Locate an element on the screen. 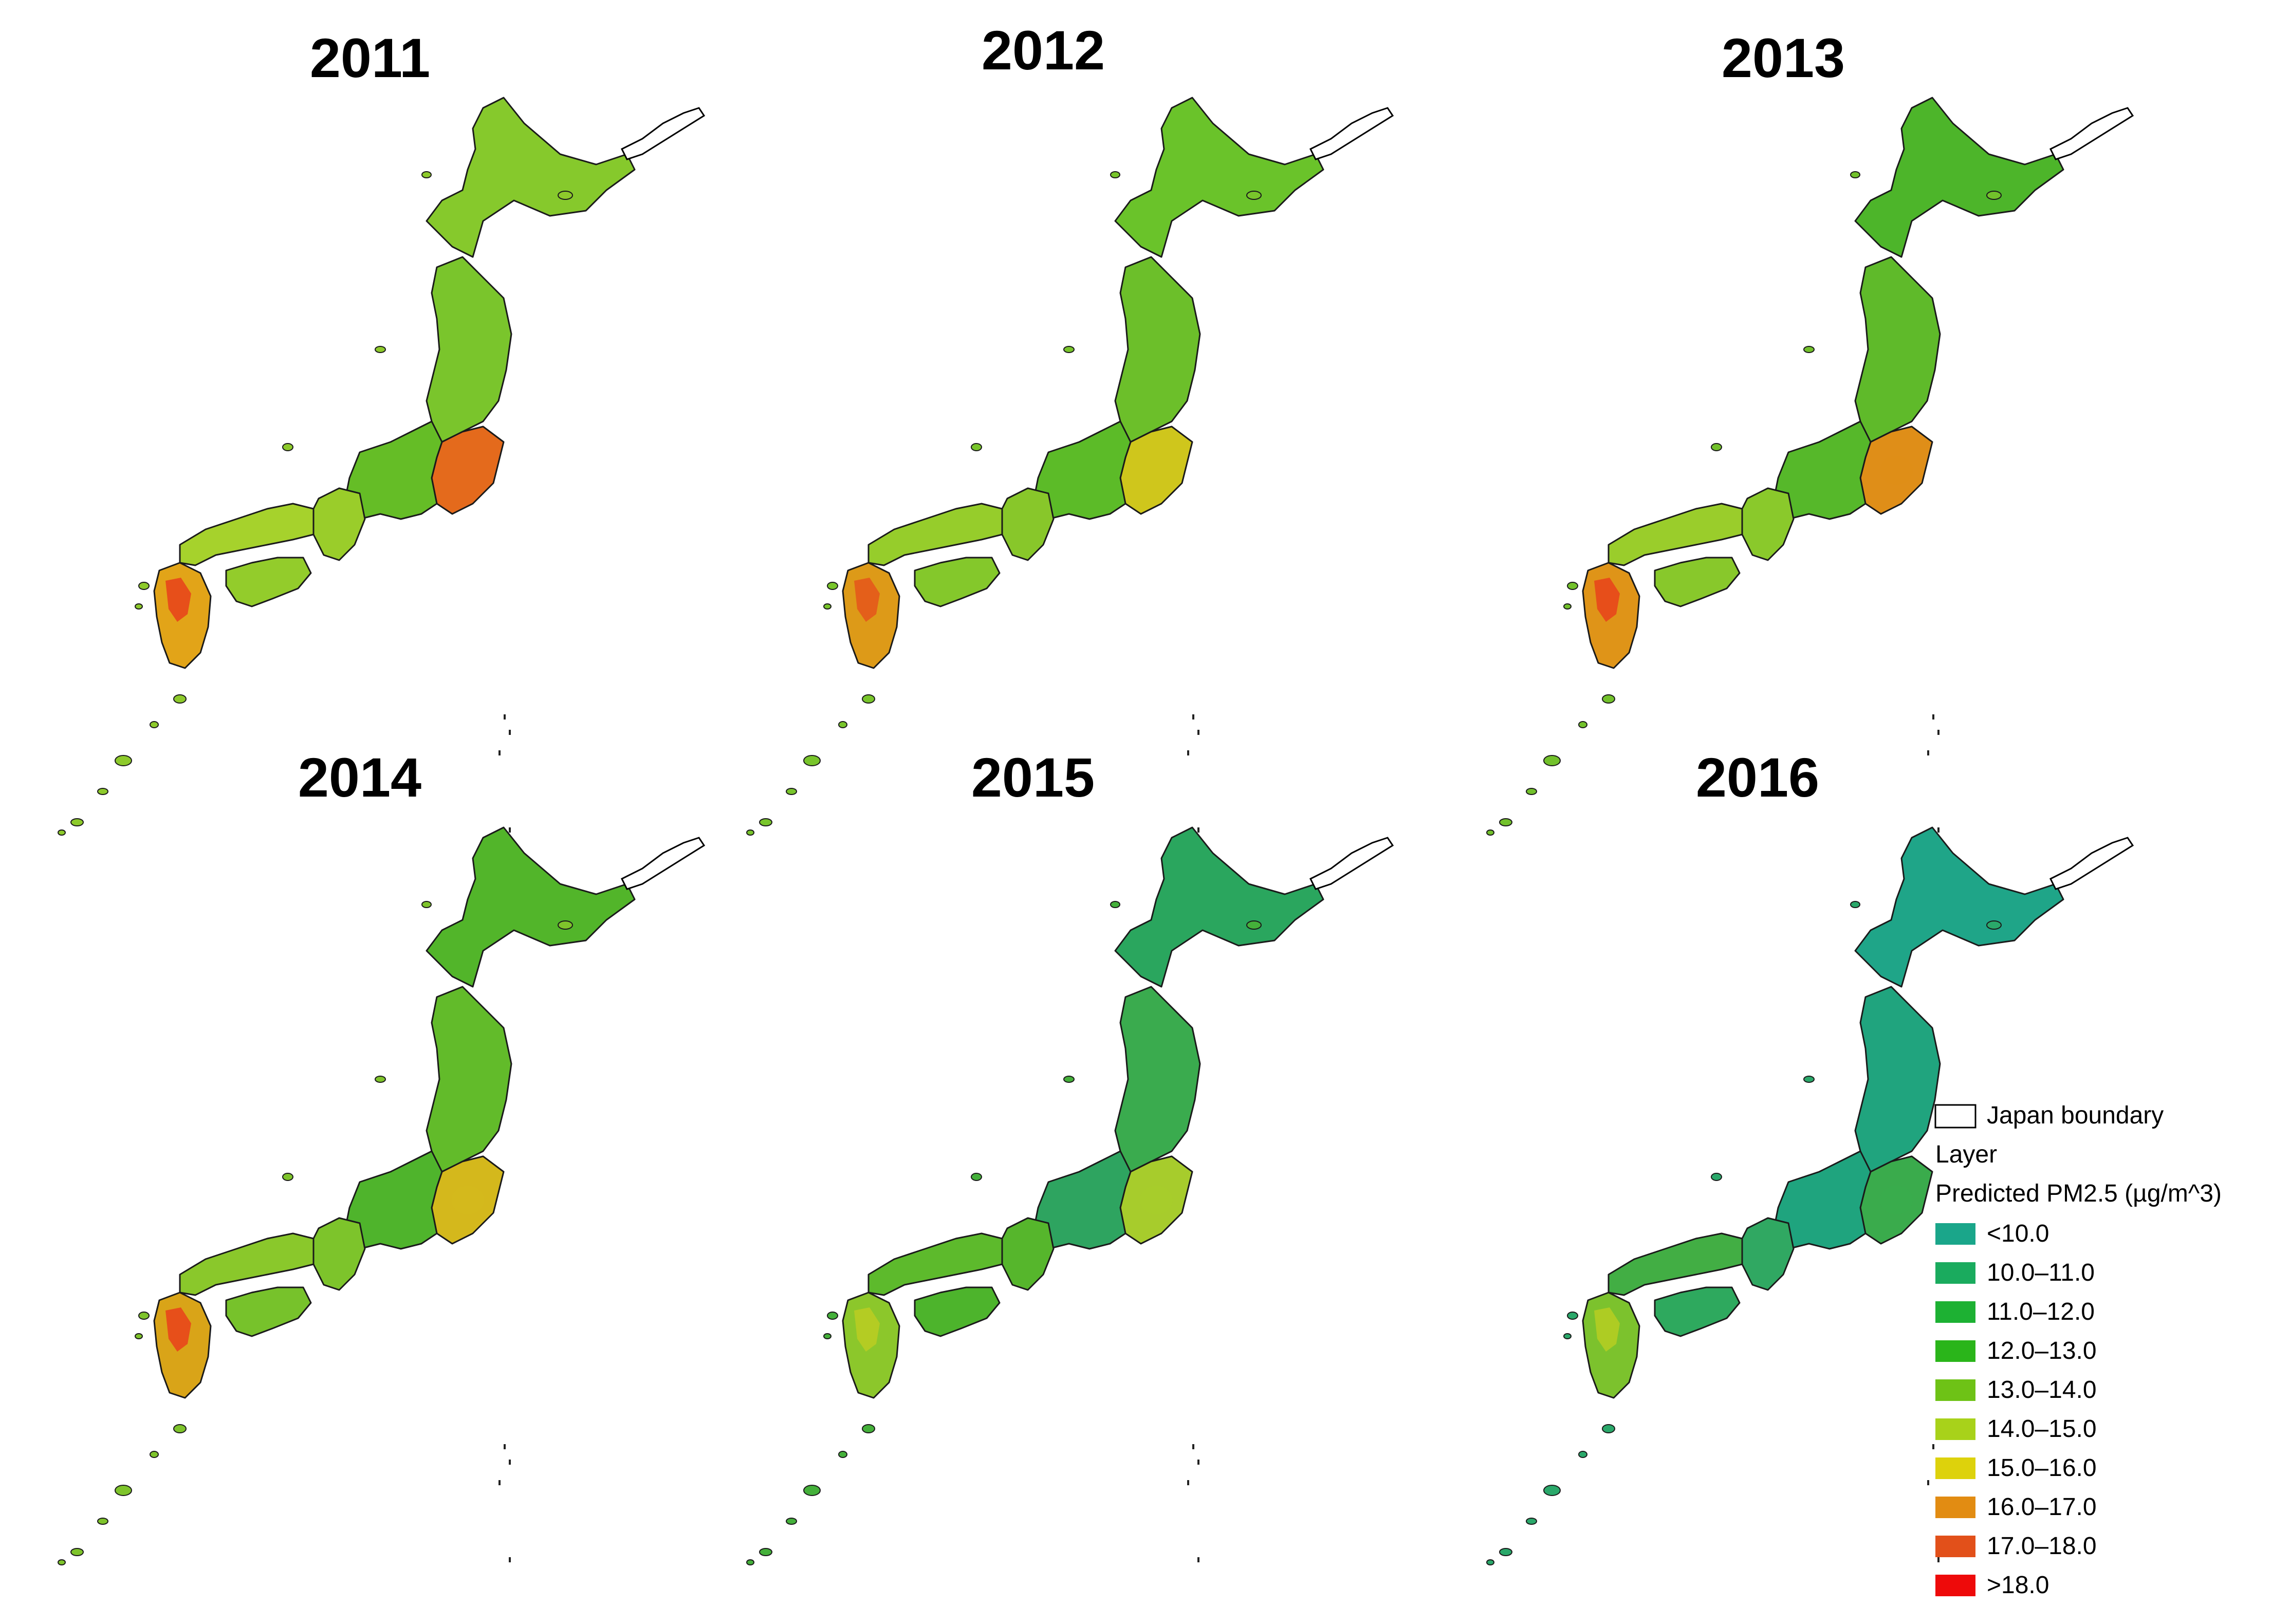  region-hokkaido-2013 is located at coordinates (1959, 177).